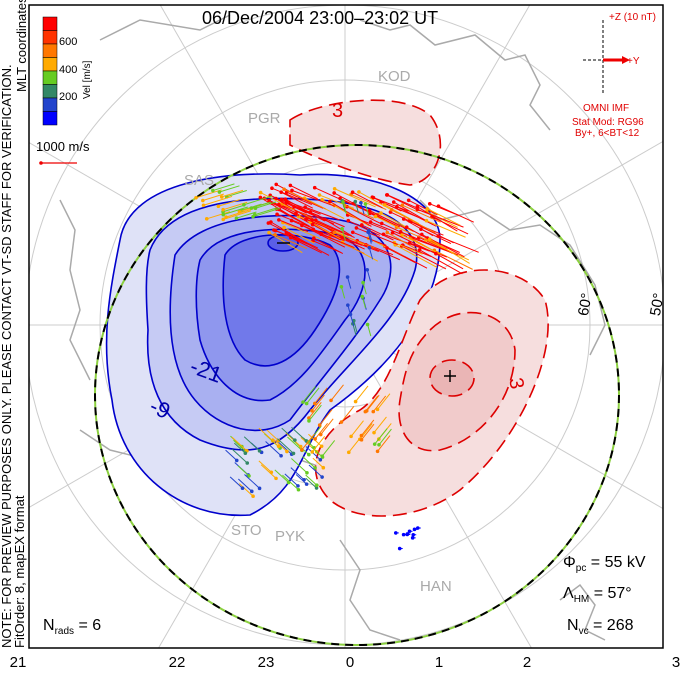  I want to click on imf-z-label: +Z (10 nT), so click(632, 17).